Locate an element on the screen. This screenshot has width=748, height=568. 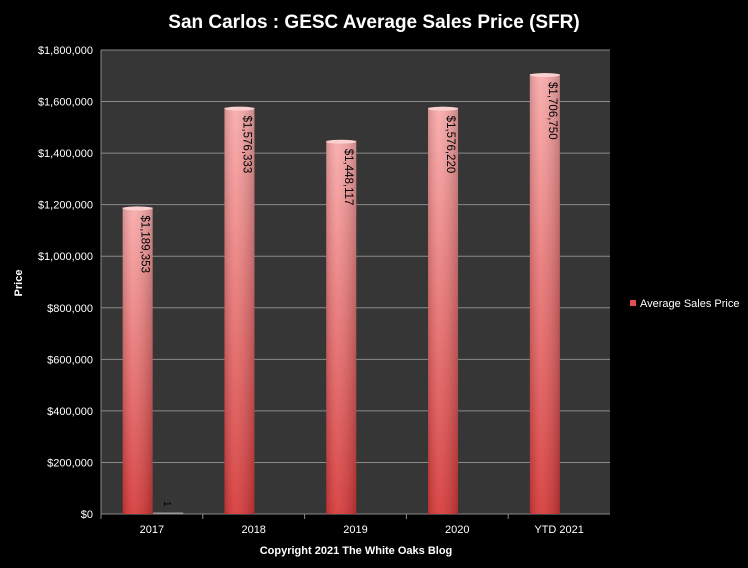
legend: Average Sales Price is located at coordinates (684, 304).